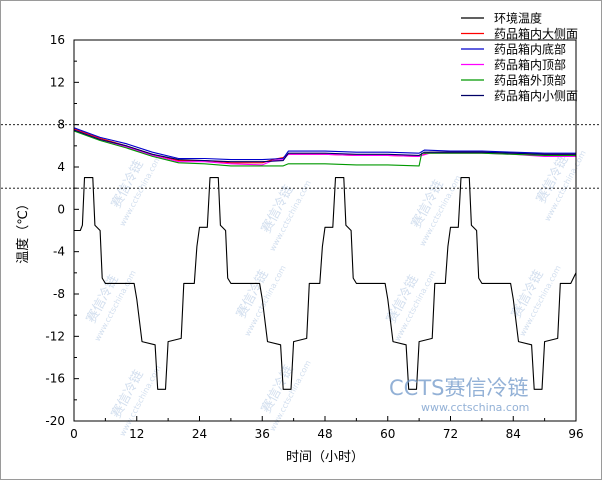 This screenshot has height=483, width=602. I want to click on y-tick-label: 12, so click(57, 82).